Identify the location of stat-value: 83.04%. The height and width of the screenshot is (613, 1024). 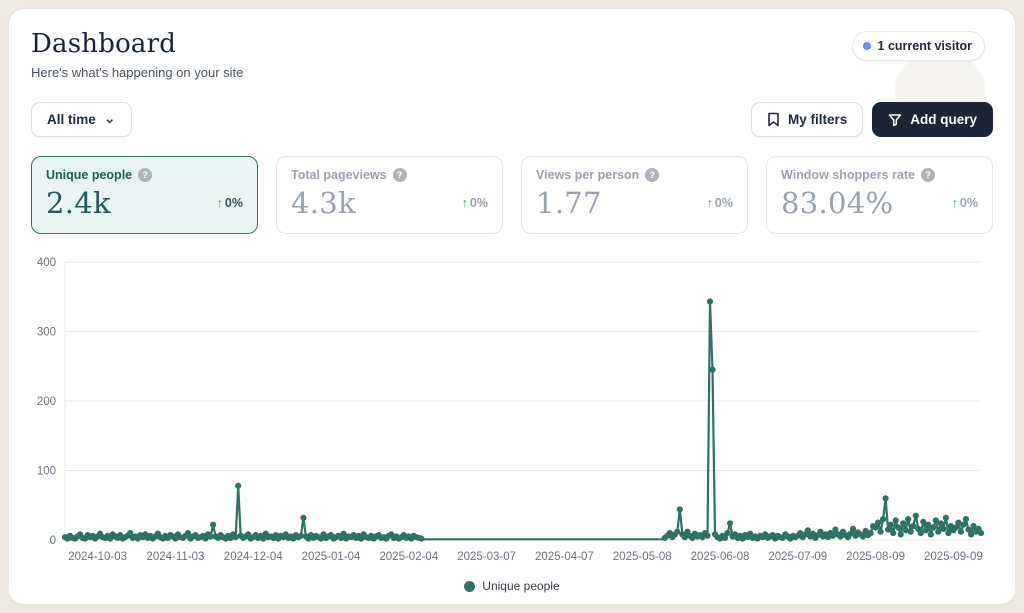
(837, 203).